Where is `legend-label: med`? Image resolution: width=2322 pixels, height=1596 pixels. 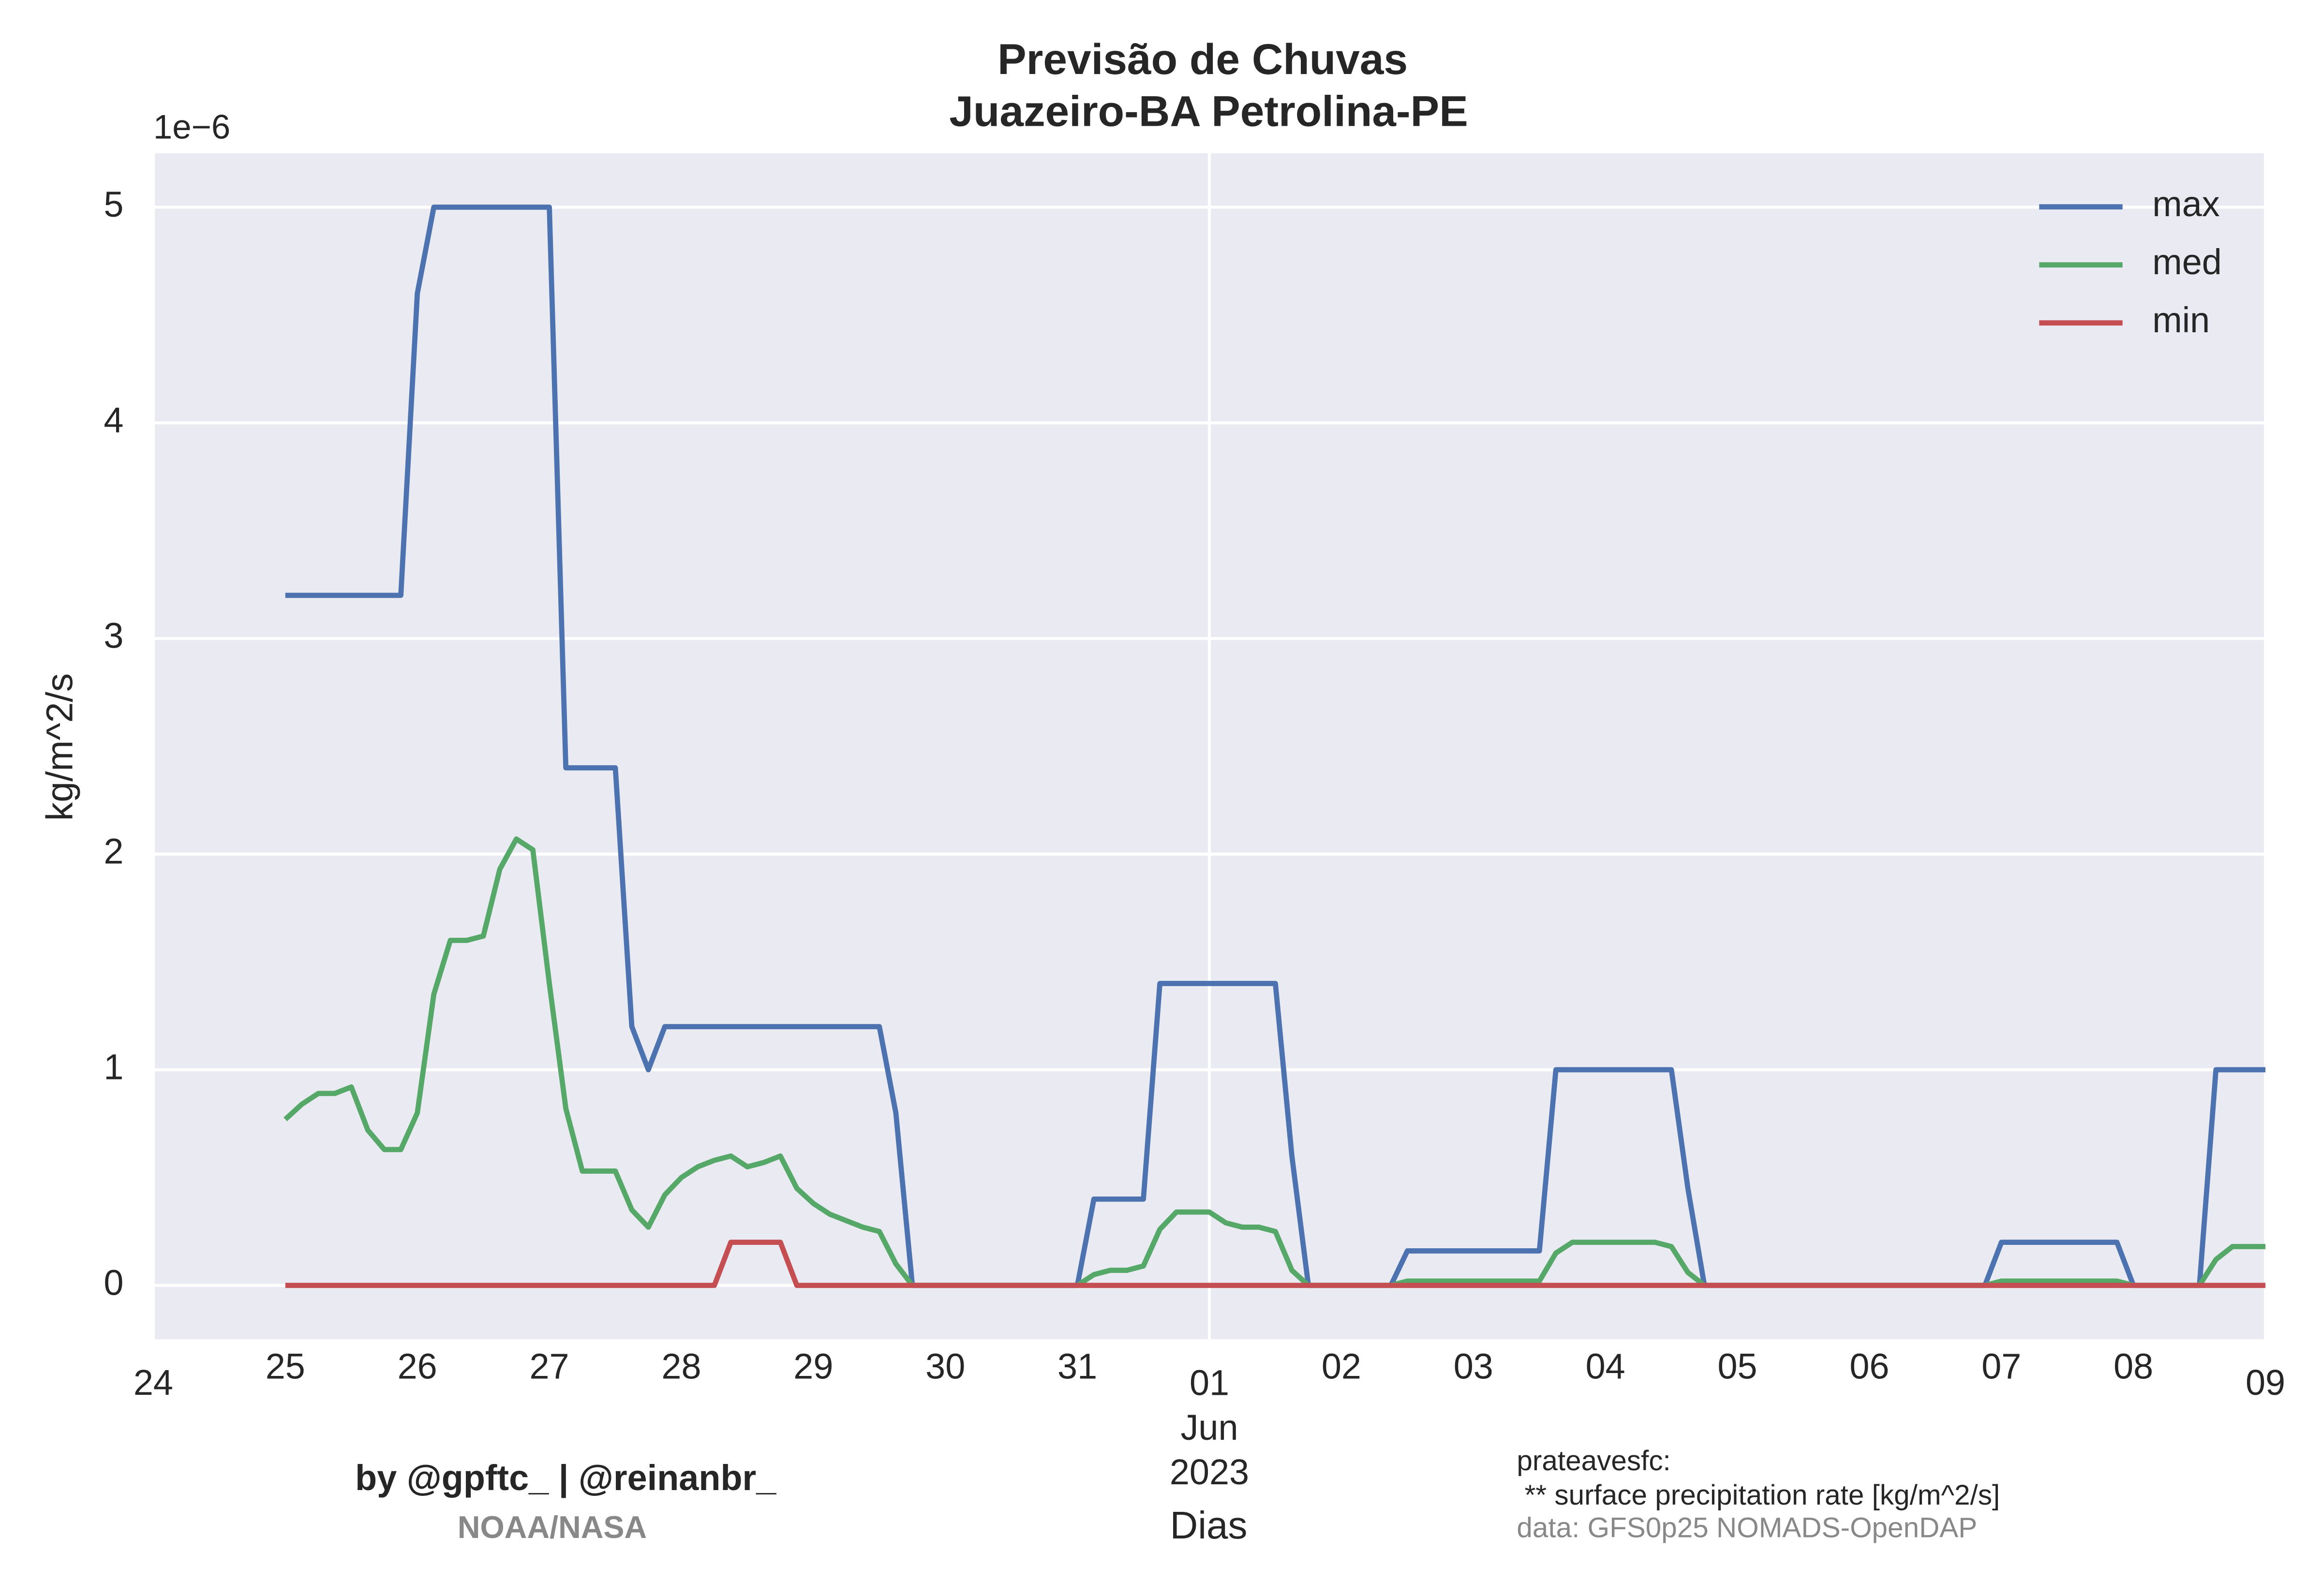
legend-label: med is located at coordinates (2187, 262).